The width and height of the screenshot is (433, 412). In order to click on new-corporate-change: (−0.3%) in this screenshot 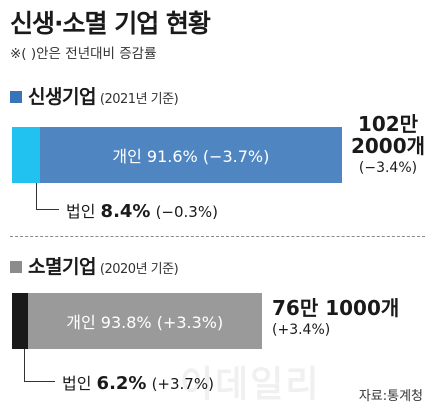, I will do `click(186, 212)`.